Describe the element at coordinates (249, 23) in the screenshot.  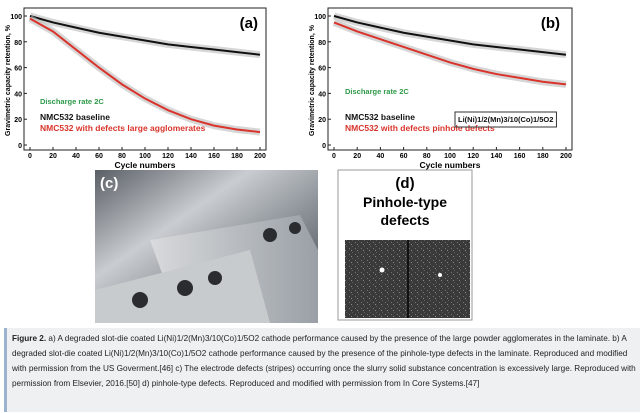
I see `panel-label: (a)` at that location.